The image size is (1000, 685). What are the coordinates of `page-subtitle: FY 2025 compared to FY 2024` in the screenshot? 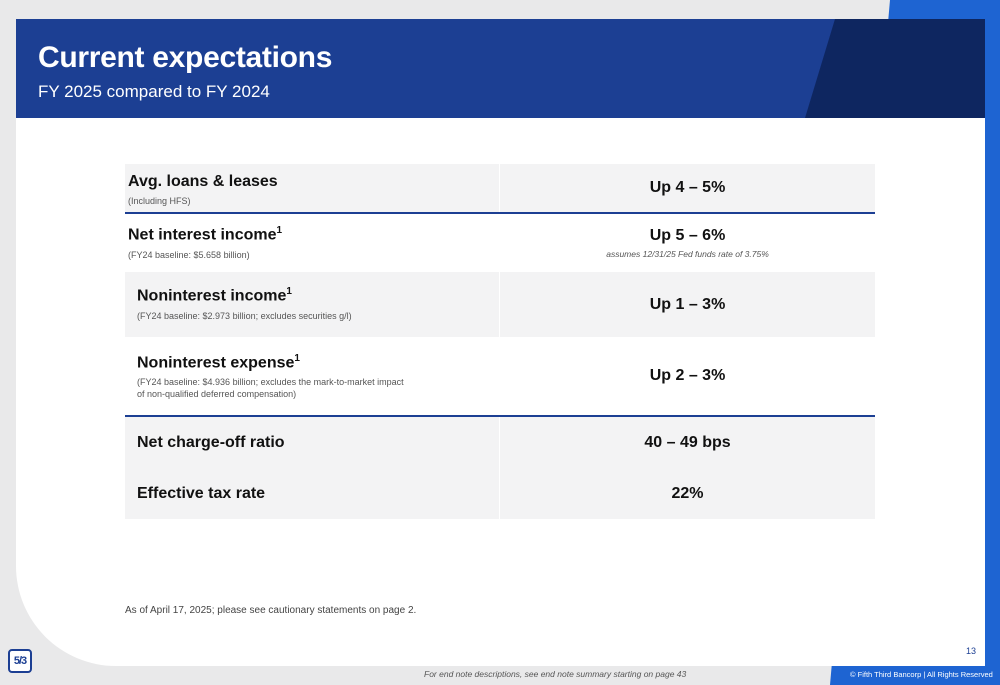 It's located at (154, 91).